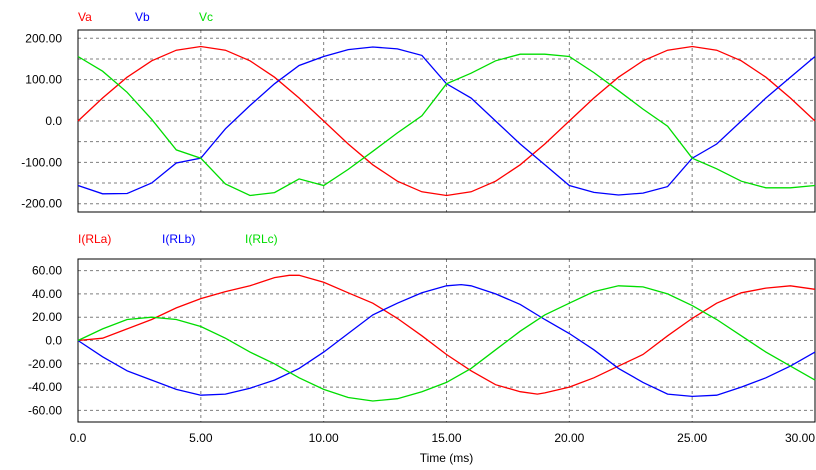 This screenshot has height=470, width=816. Describe the element at coordinates (206, 17) in the screenshot. I see `legend-label: Vc` at that location.